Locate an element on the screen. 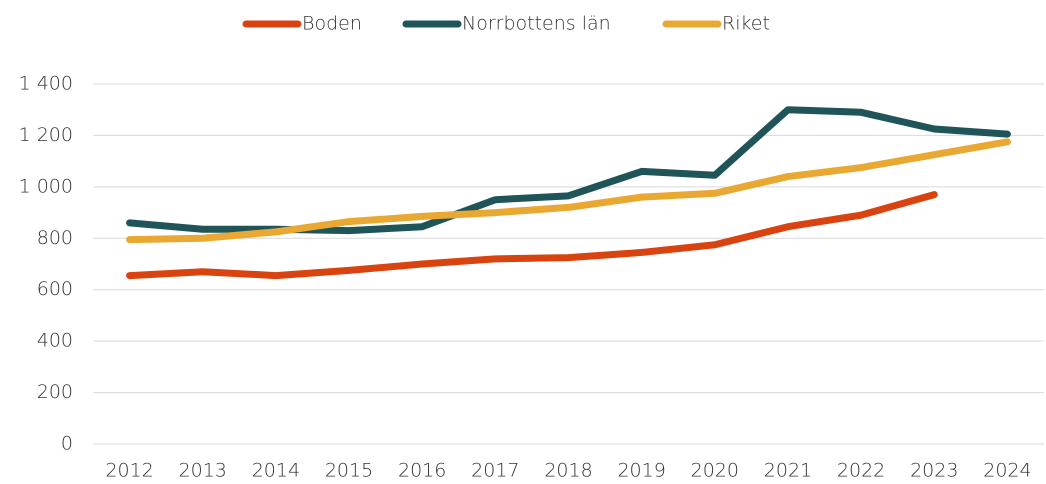 The width and height of the screenshot is (1046, 484). x-tick-label: 2017 is located at coordinates (495, 471).